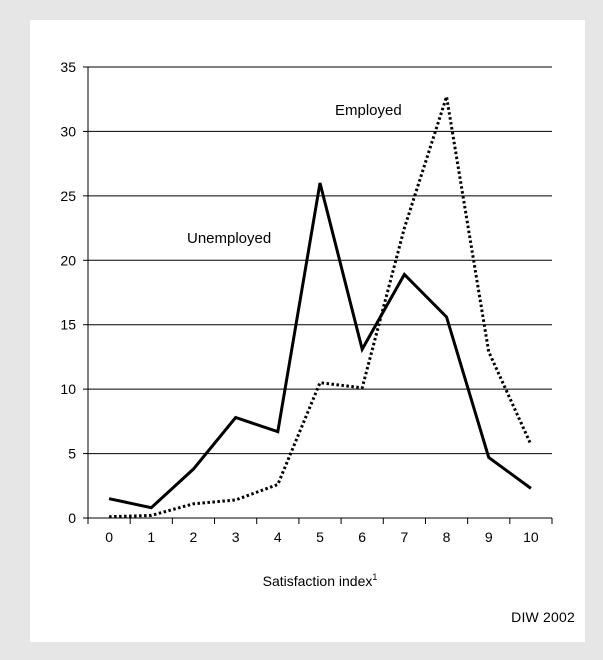 Image resolution: width=603 pixels, height=660 pixels. What do you see at coordinates (68, 67) in the screenshot?
I see `y-tick-label: 35` at bounding box center [68, 67].